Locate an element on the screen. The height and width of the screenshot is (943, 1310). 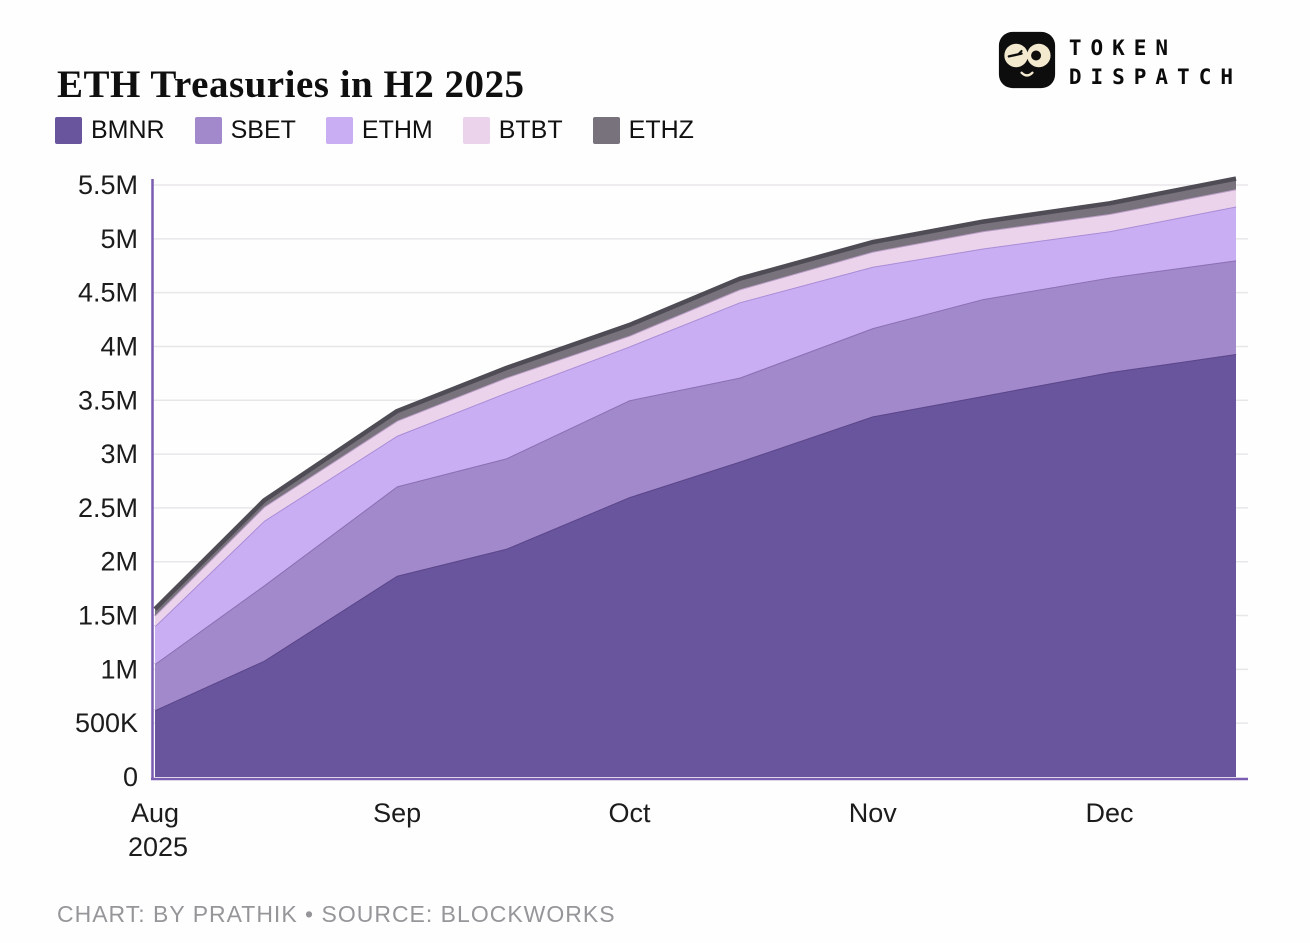
chart-credit: CHART: BY PRATHIK • SOURCE: BLOCKWORKS is located at coordinates (336, 914).